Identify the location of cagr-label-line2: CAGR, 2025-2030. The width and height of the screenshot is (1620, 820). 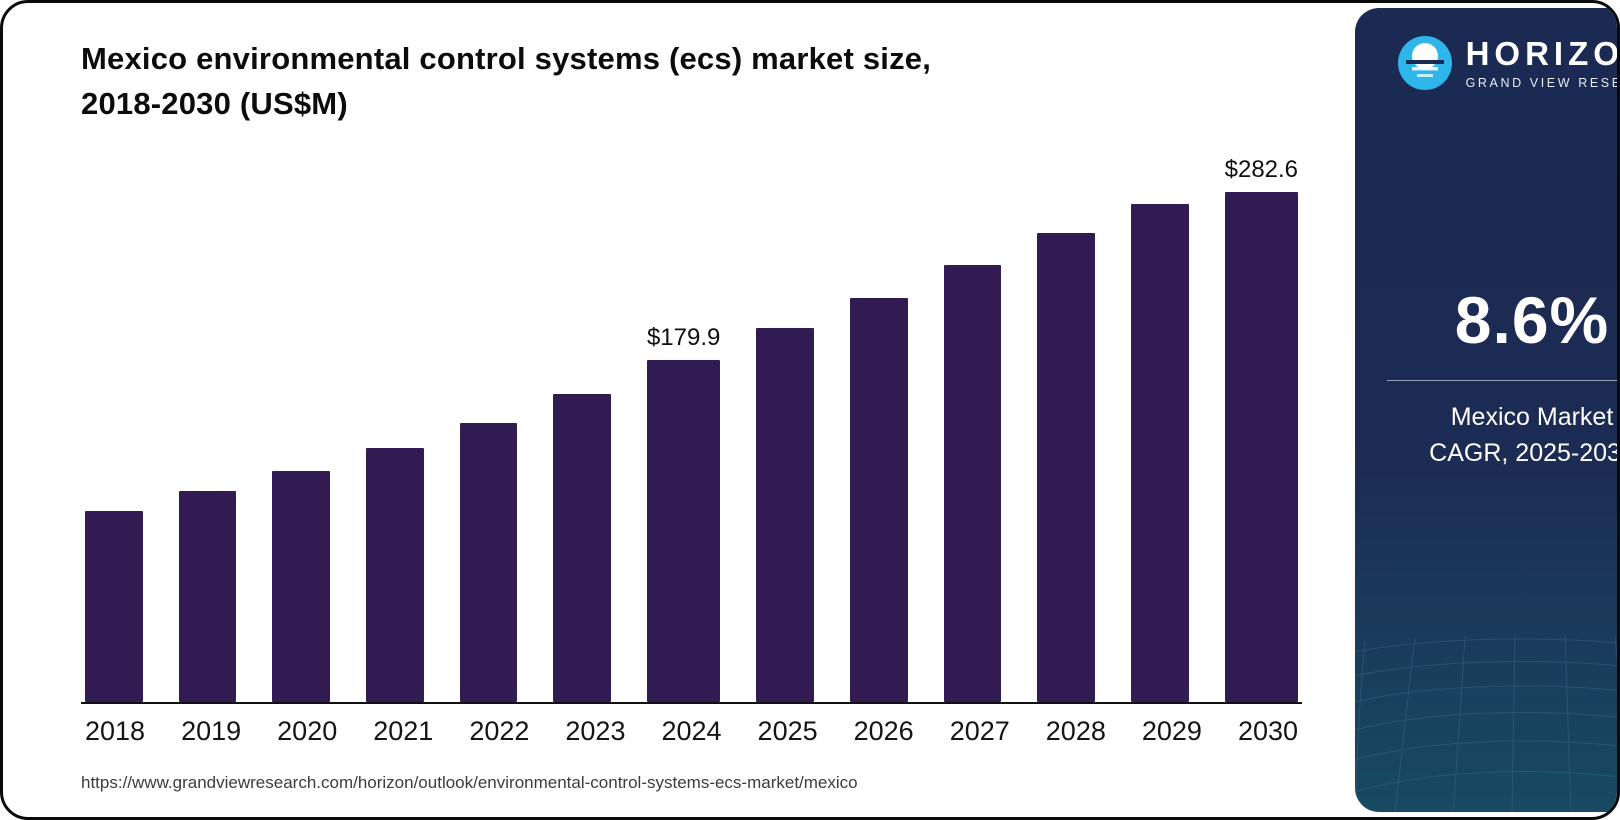
(1524, 453).